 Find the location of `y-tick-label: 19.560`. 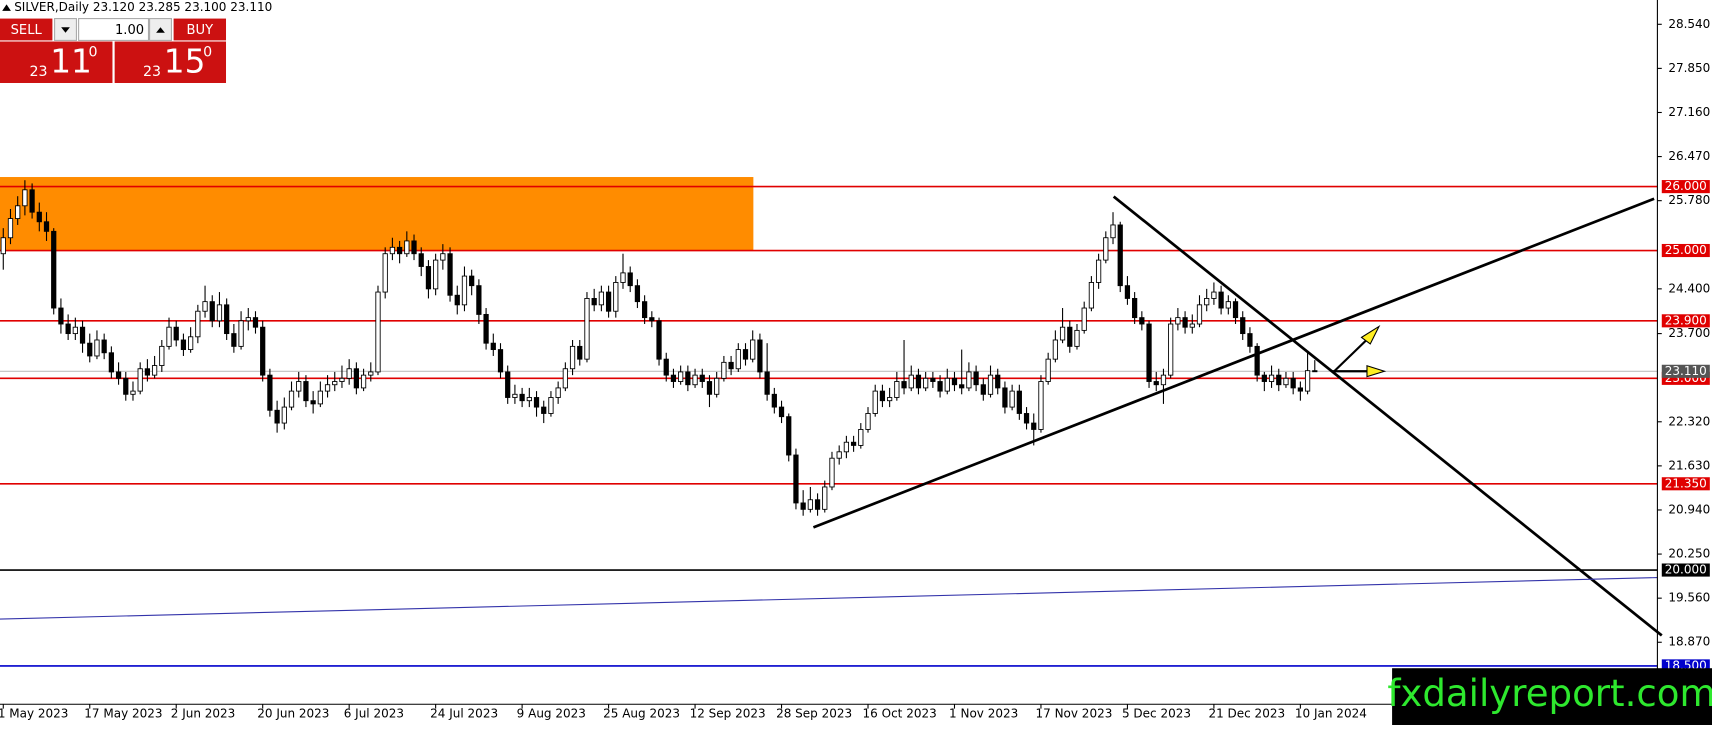

y-tick-label: 19.560 is located at coordinates (1689, 598).